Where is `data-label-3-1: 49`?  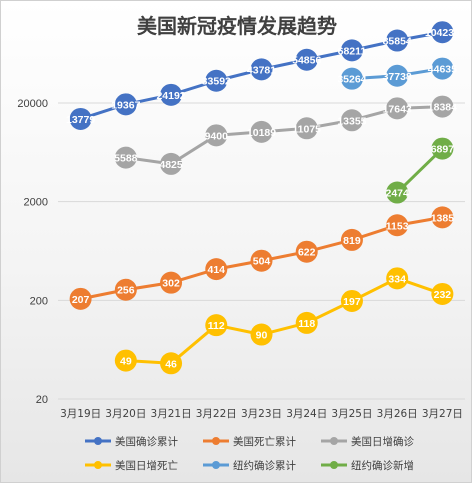
data-label-3-1: 49 is located at coordinates (126, 362).